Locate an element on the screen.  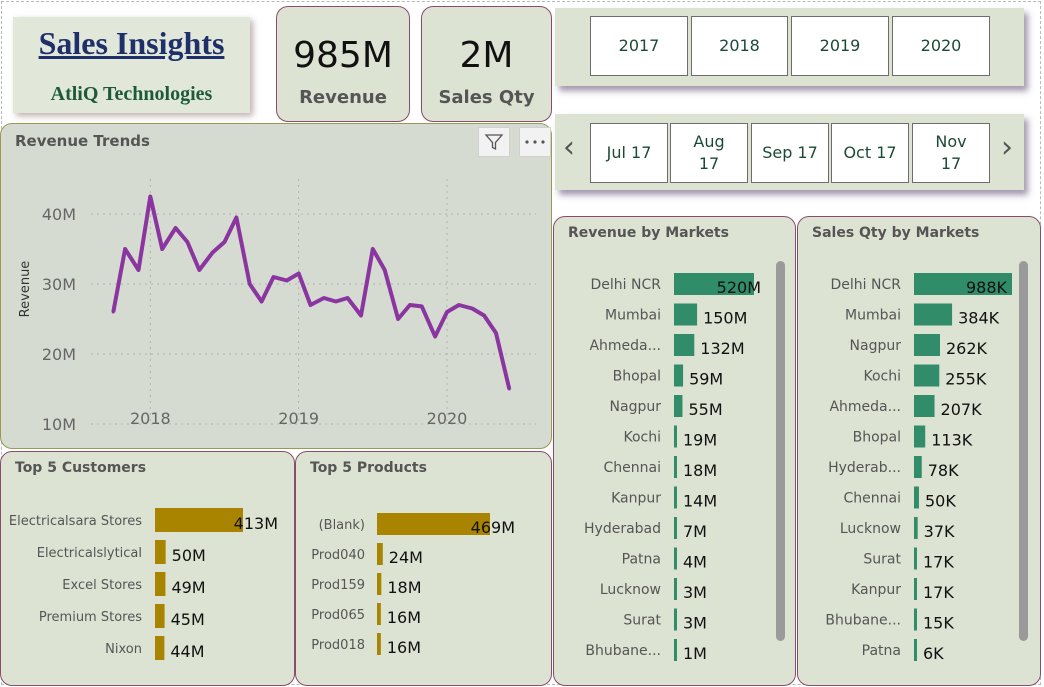
year-button-2019: 2019 is located at coordinates (840, 46).